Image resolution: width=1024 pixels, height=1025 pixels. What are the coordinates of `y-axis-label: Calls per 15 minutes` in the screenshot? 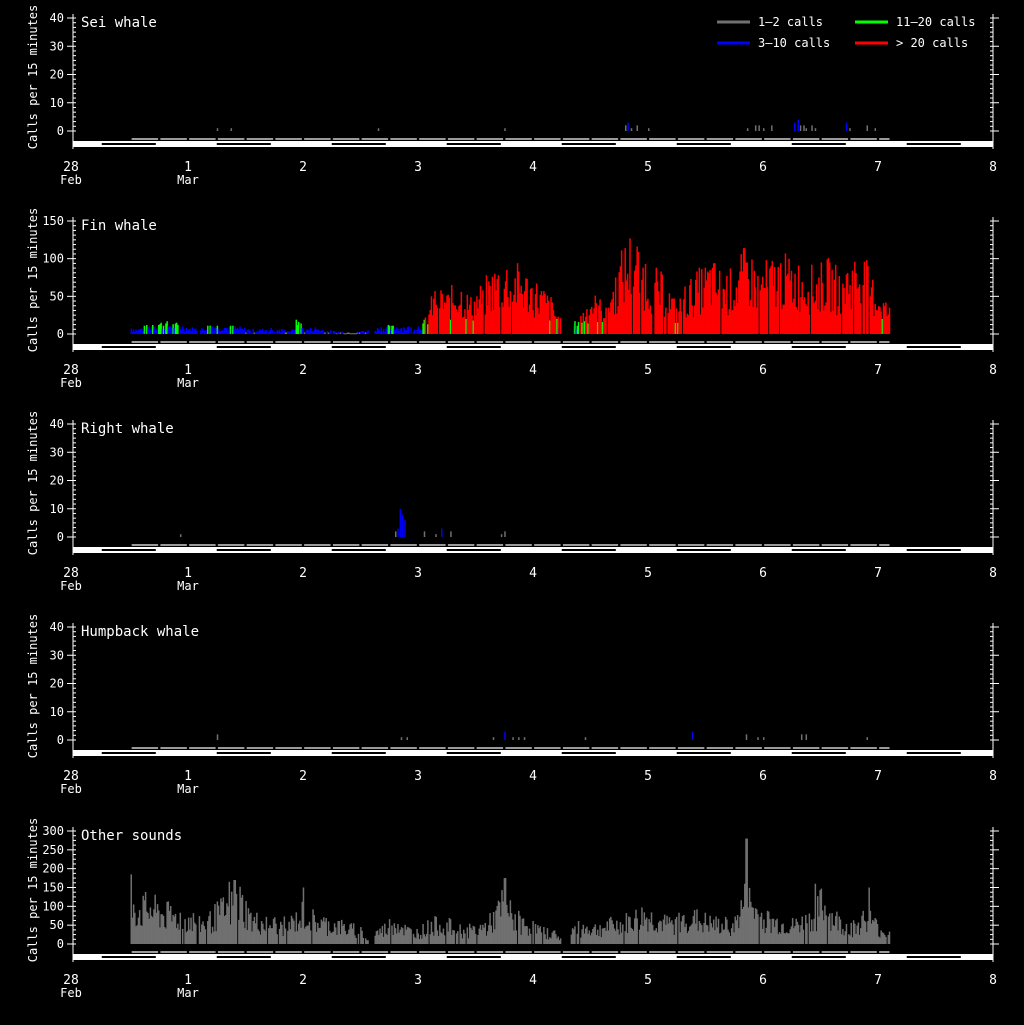 It's located at (33, 686).